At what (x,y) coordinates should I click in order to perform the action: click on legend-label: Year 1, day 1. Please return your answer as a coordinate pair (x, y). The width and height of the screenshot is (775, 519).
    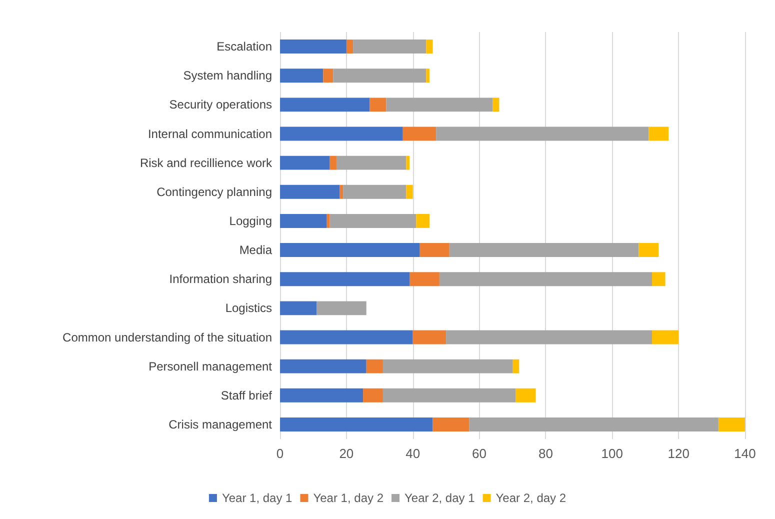
    Looking at the image, I should click on (257, 498).